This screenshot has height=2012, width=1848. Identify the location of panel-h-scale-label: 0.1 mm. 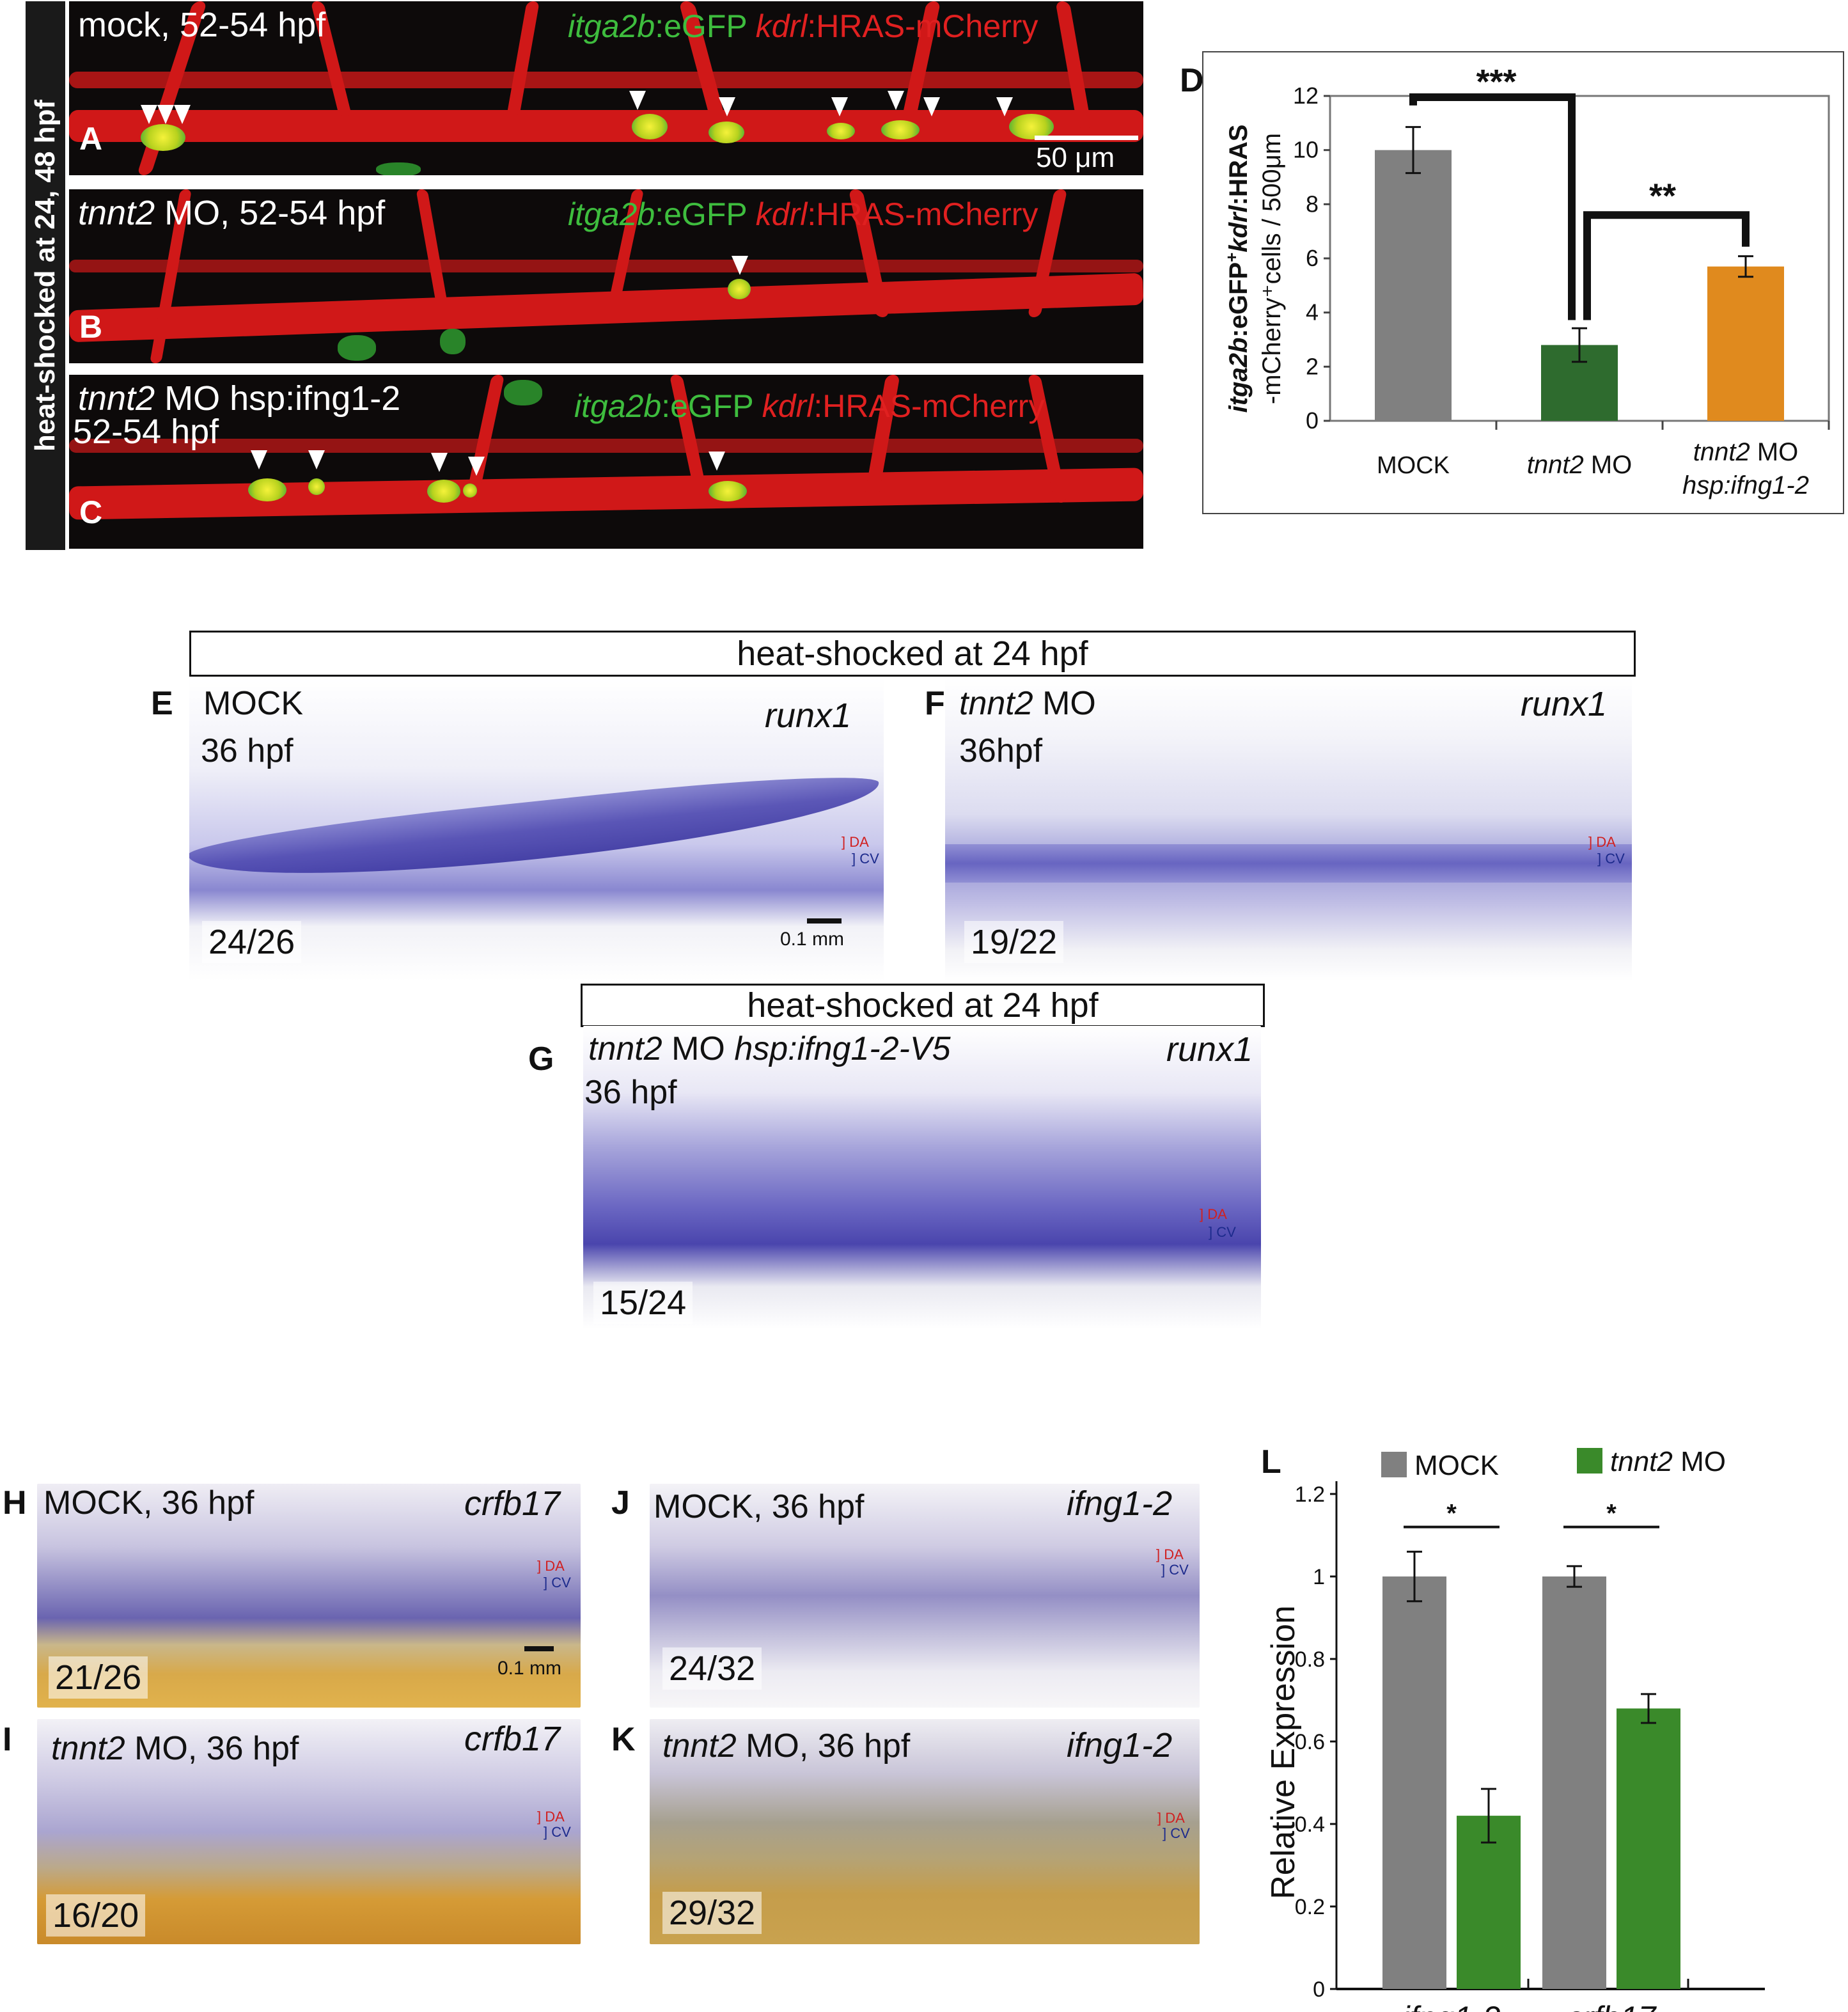
(529, 1668).